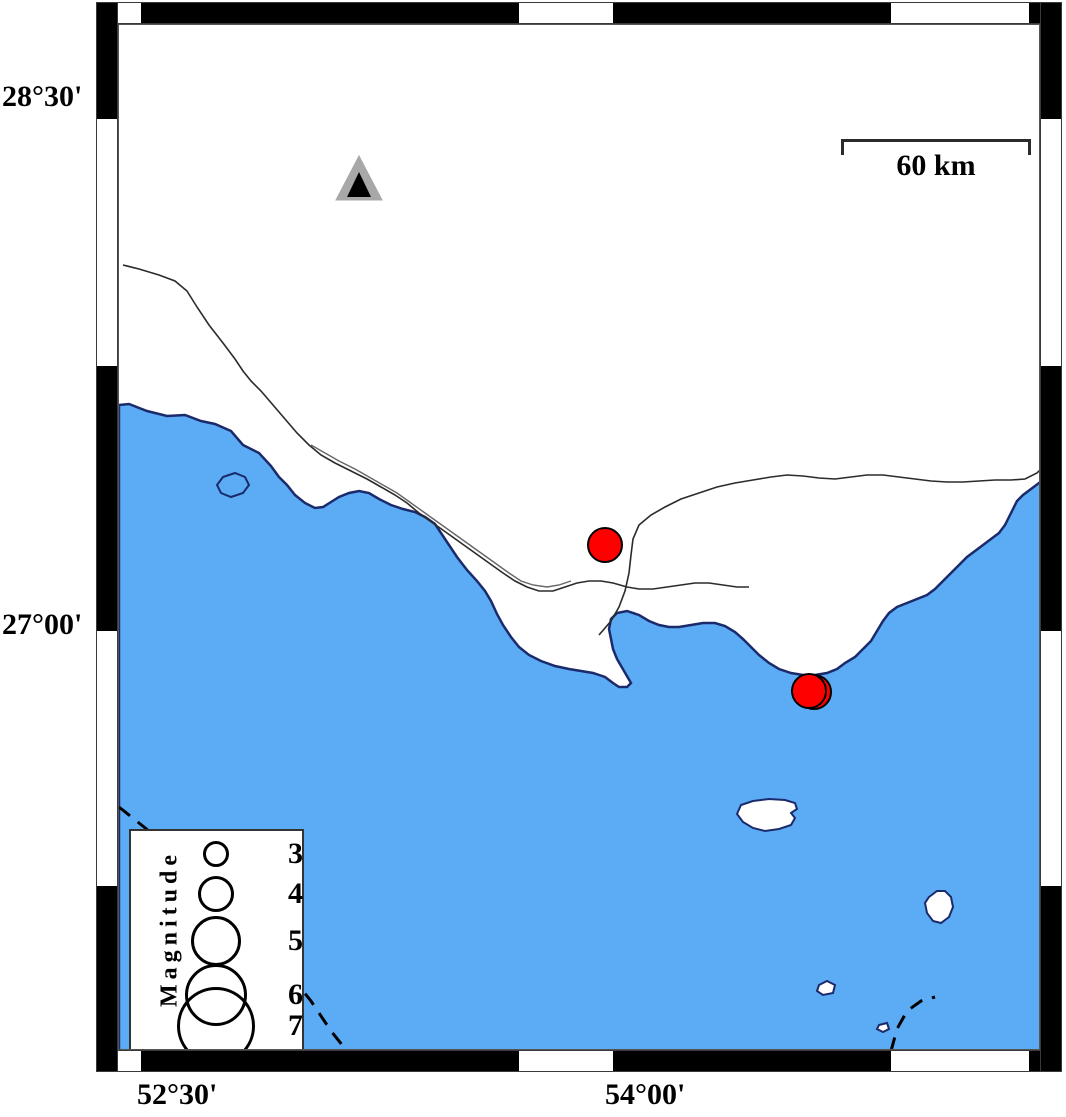 This screenshot has width=1066, height=1117. I want to click on legend-item-mag-5: 5, so click(247, 941).